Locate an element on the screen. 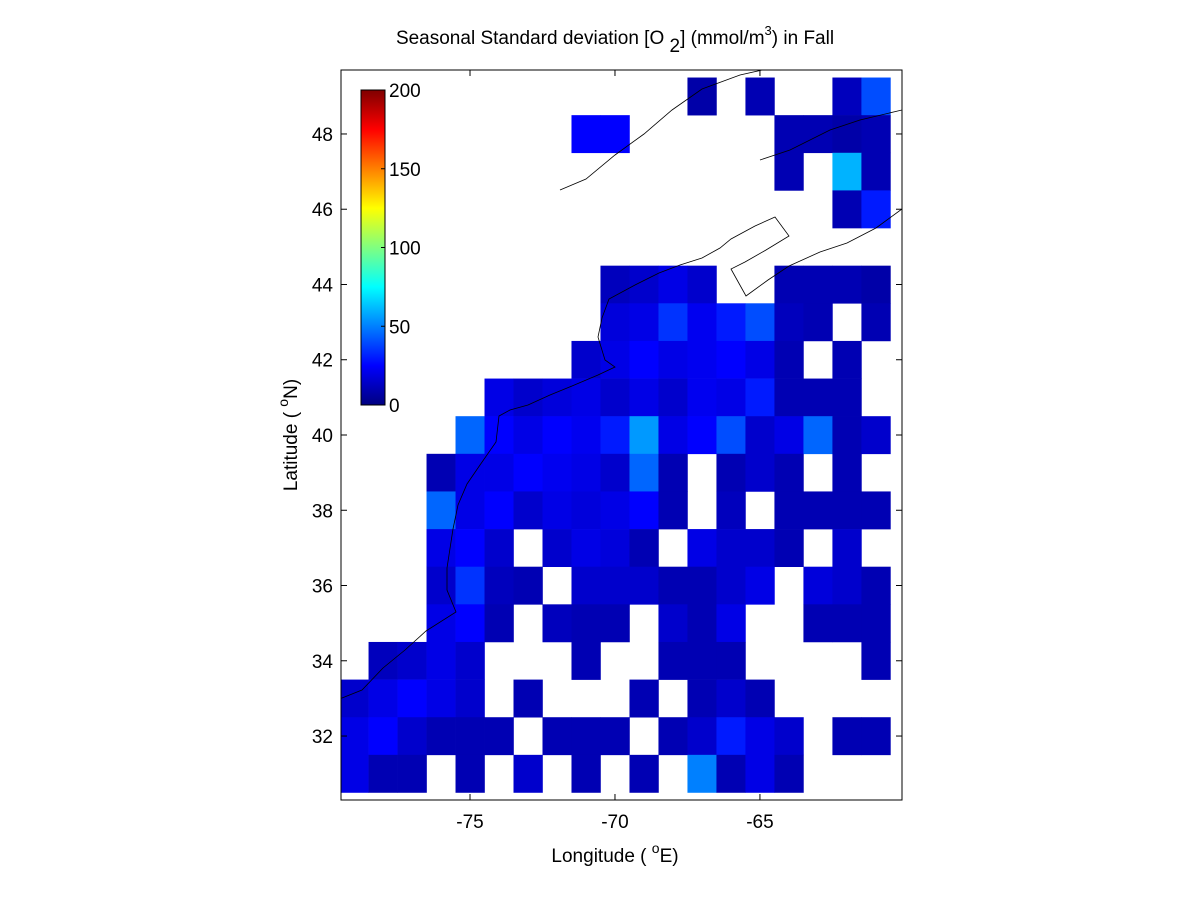 This screenshot has width=1200, height=905. y-tick-label: 34 is located at coordinates (323, 662).